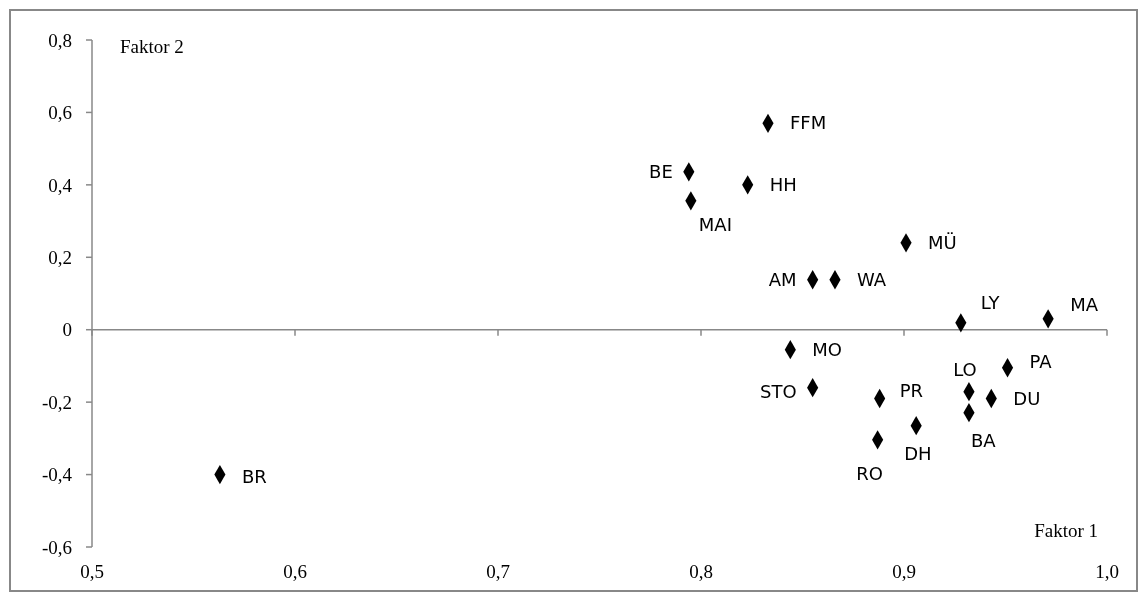 This screenshot has height=599, width=1145. I want to click on series-label: LY, so click(990, 302).